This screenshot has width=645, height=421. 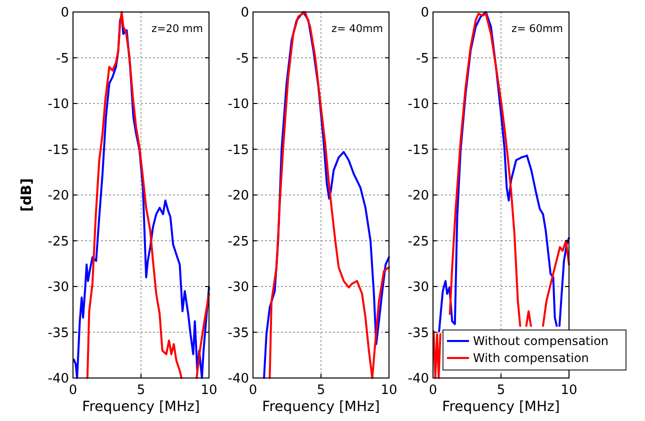 I want to click on annotation: z= 60mm, so click(x=537, y=29).